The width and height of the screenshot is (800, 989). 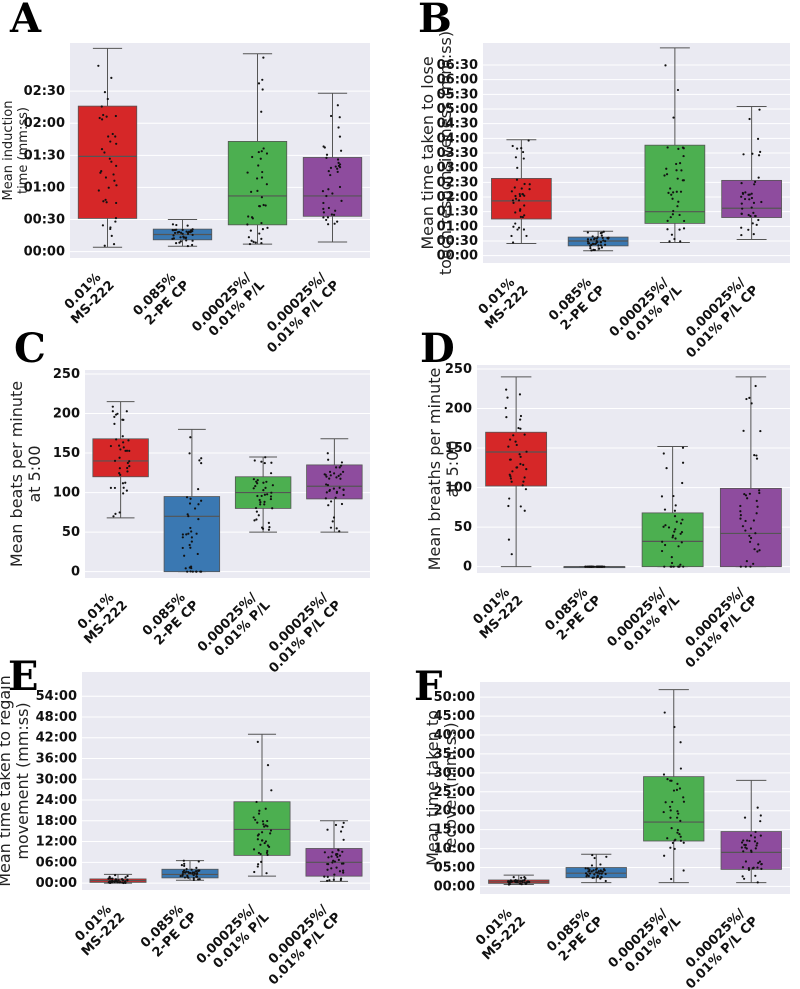 I want to click on y-tick-label: 00:00, so click(x=56, y=883).